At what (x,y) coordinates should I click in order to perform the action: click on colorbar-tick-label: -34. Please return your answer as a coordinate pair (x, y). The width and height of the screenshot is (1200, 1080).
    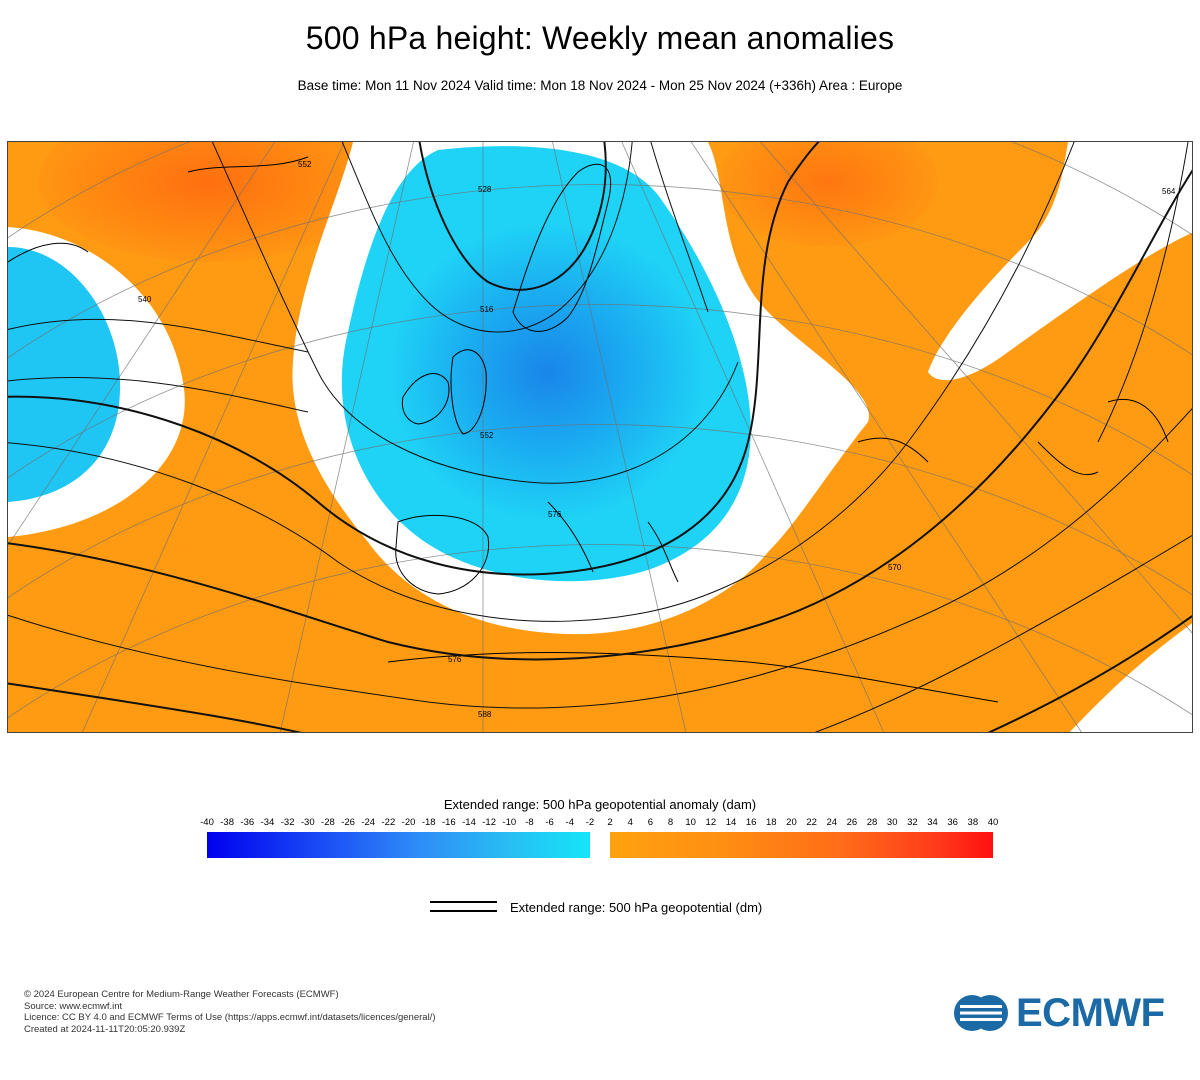
    Looking at the image, I should click on (267, 822).